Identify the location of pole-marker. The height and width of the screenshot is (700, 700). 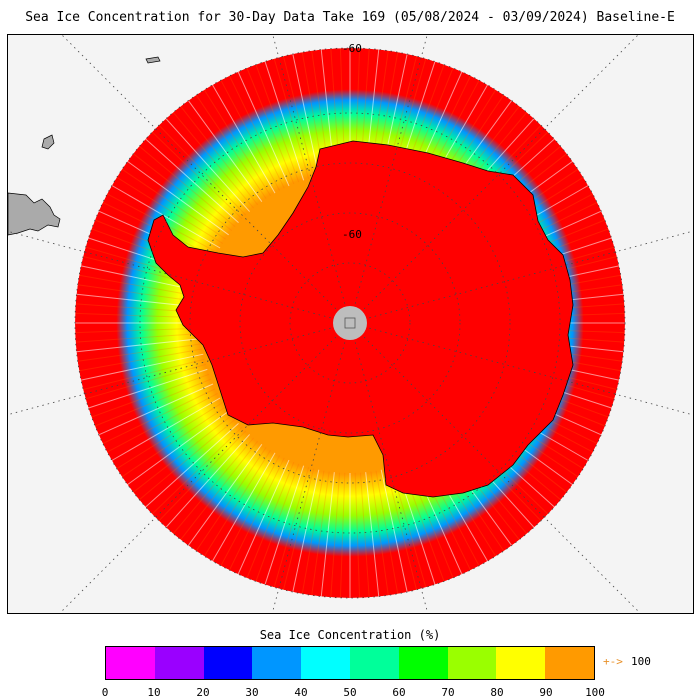
(350, 323).